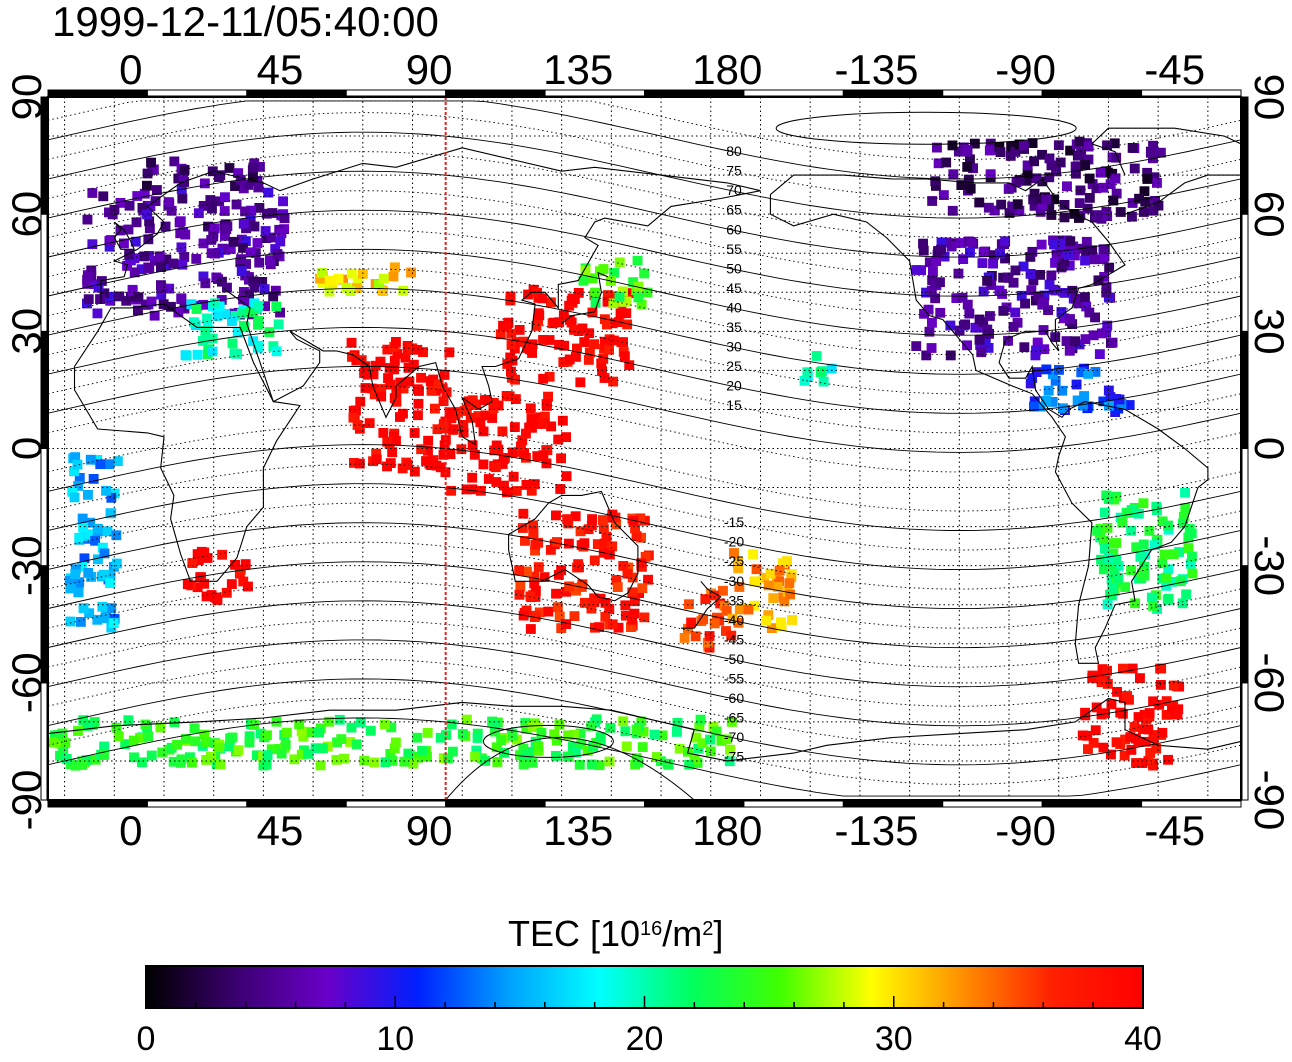 Image resolution: width=1292 pixels, height=1062 pixels. What do you see at coordinates (1092, 93) in the screenshot?
I see `frame-top-segment` at bounding box center [1092, 93].